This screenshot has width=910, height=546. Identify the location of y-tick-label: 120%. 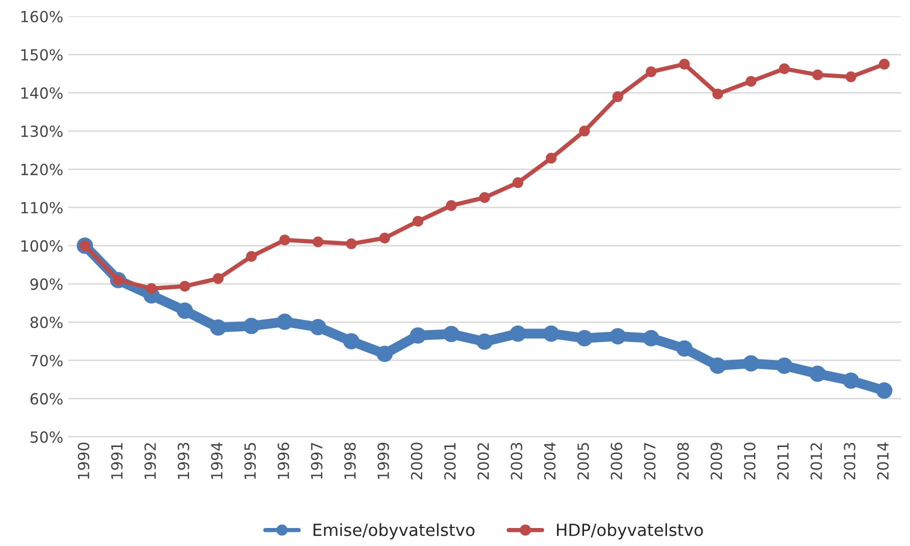
(42, 170).